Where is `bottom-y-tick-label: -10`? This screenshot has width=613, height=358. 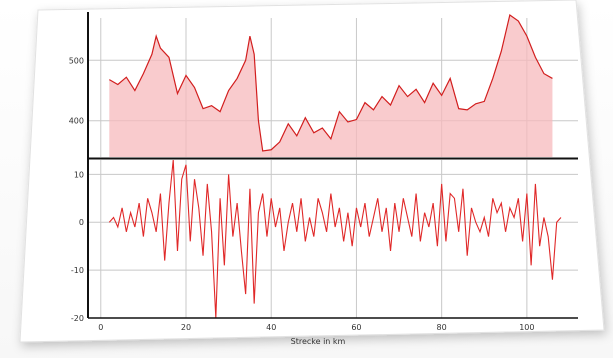 bottom-y-tick-label: -10 is located at coordinates (77, 270).